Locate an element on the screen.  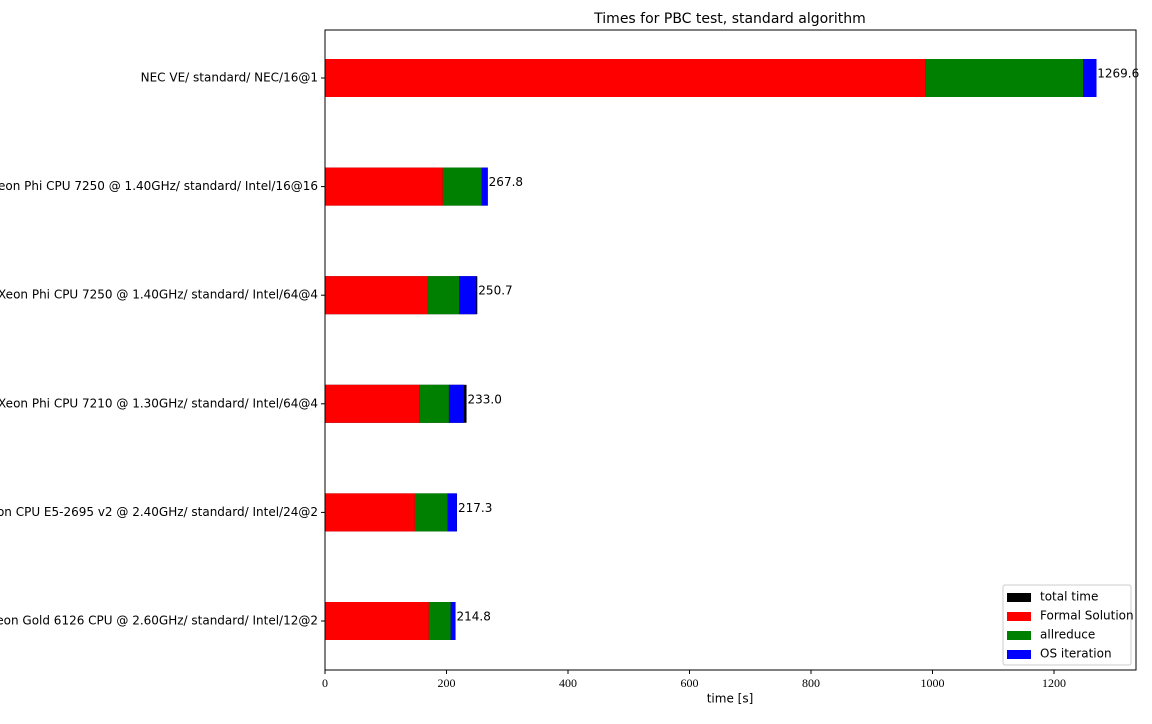
x-tick-label: 400 is located at coordinates (568, 683).